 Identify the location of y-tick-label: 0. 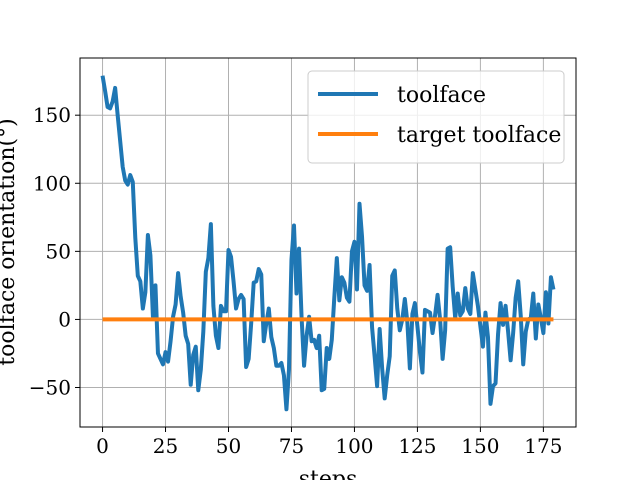
(64, 319).